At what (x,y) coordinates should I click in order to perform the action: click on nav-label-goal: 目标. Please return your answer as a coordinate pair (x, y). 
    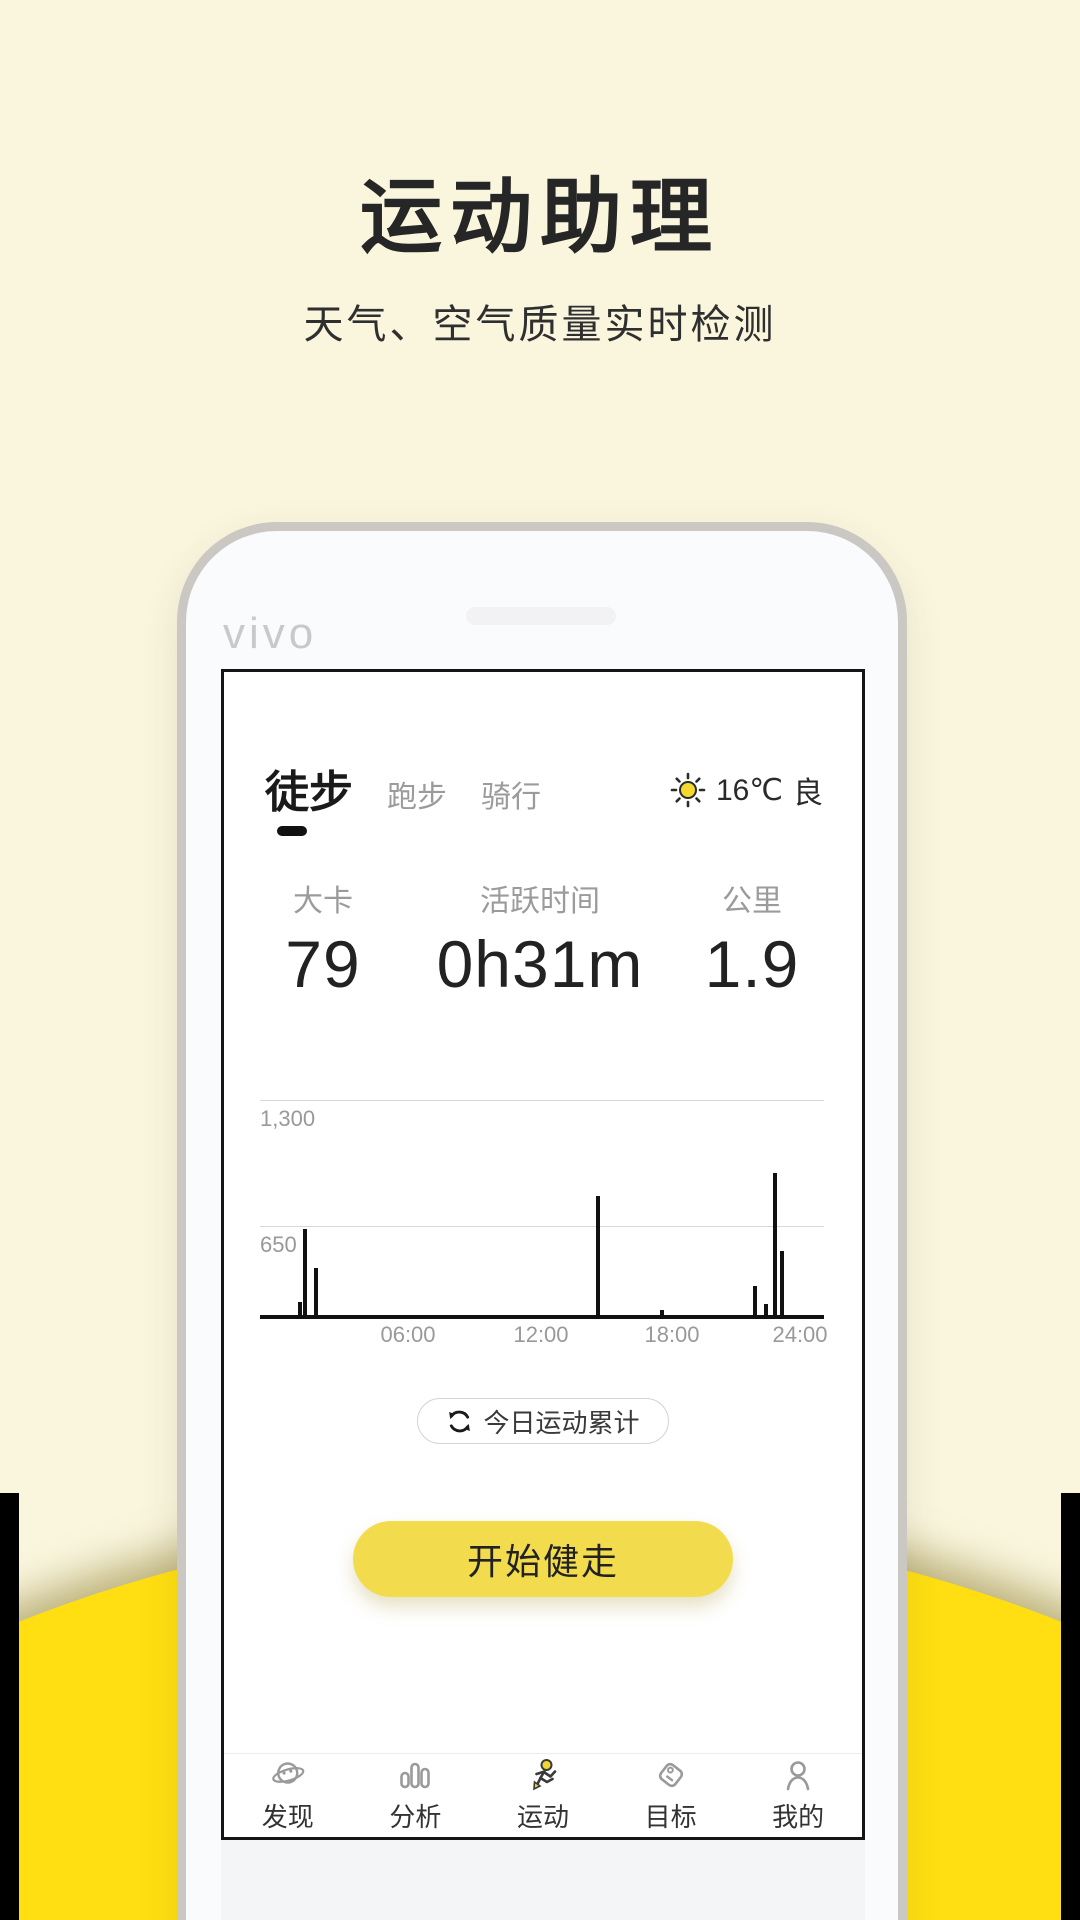
    Looking at the image, I should click on (670, 1816).